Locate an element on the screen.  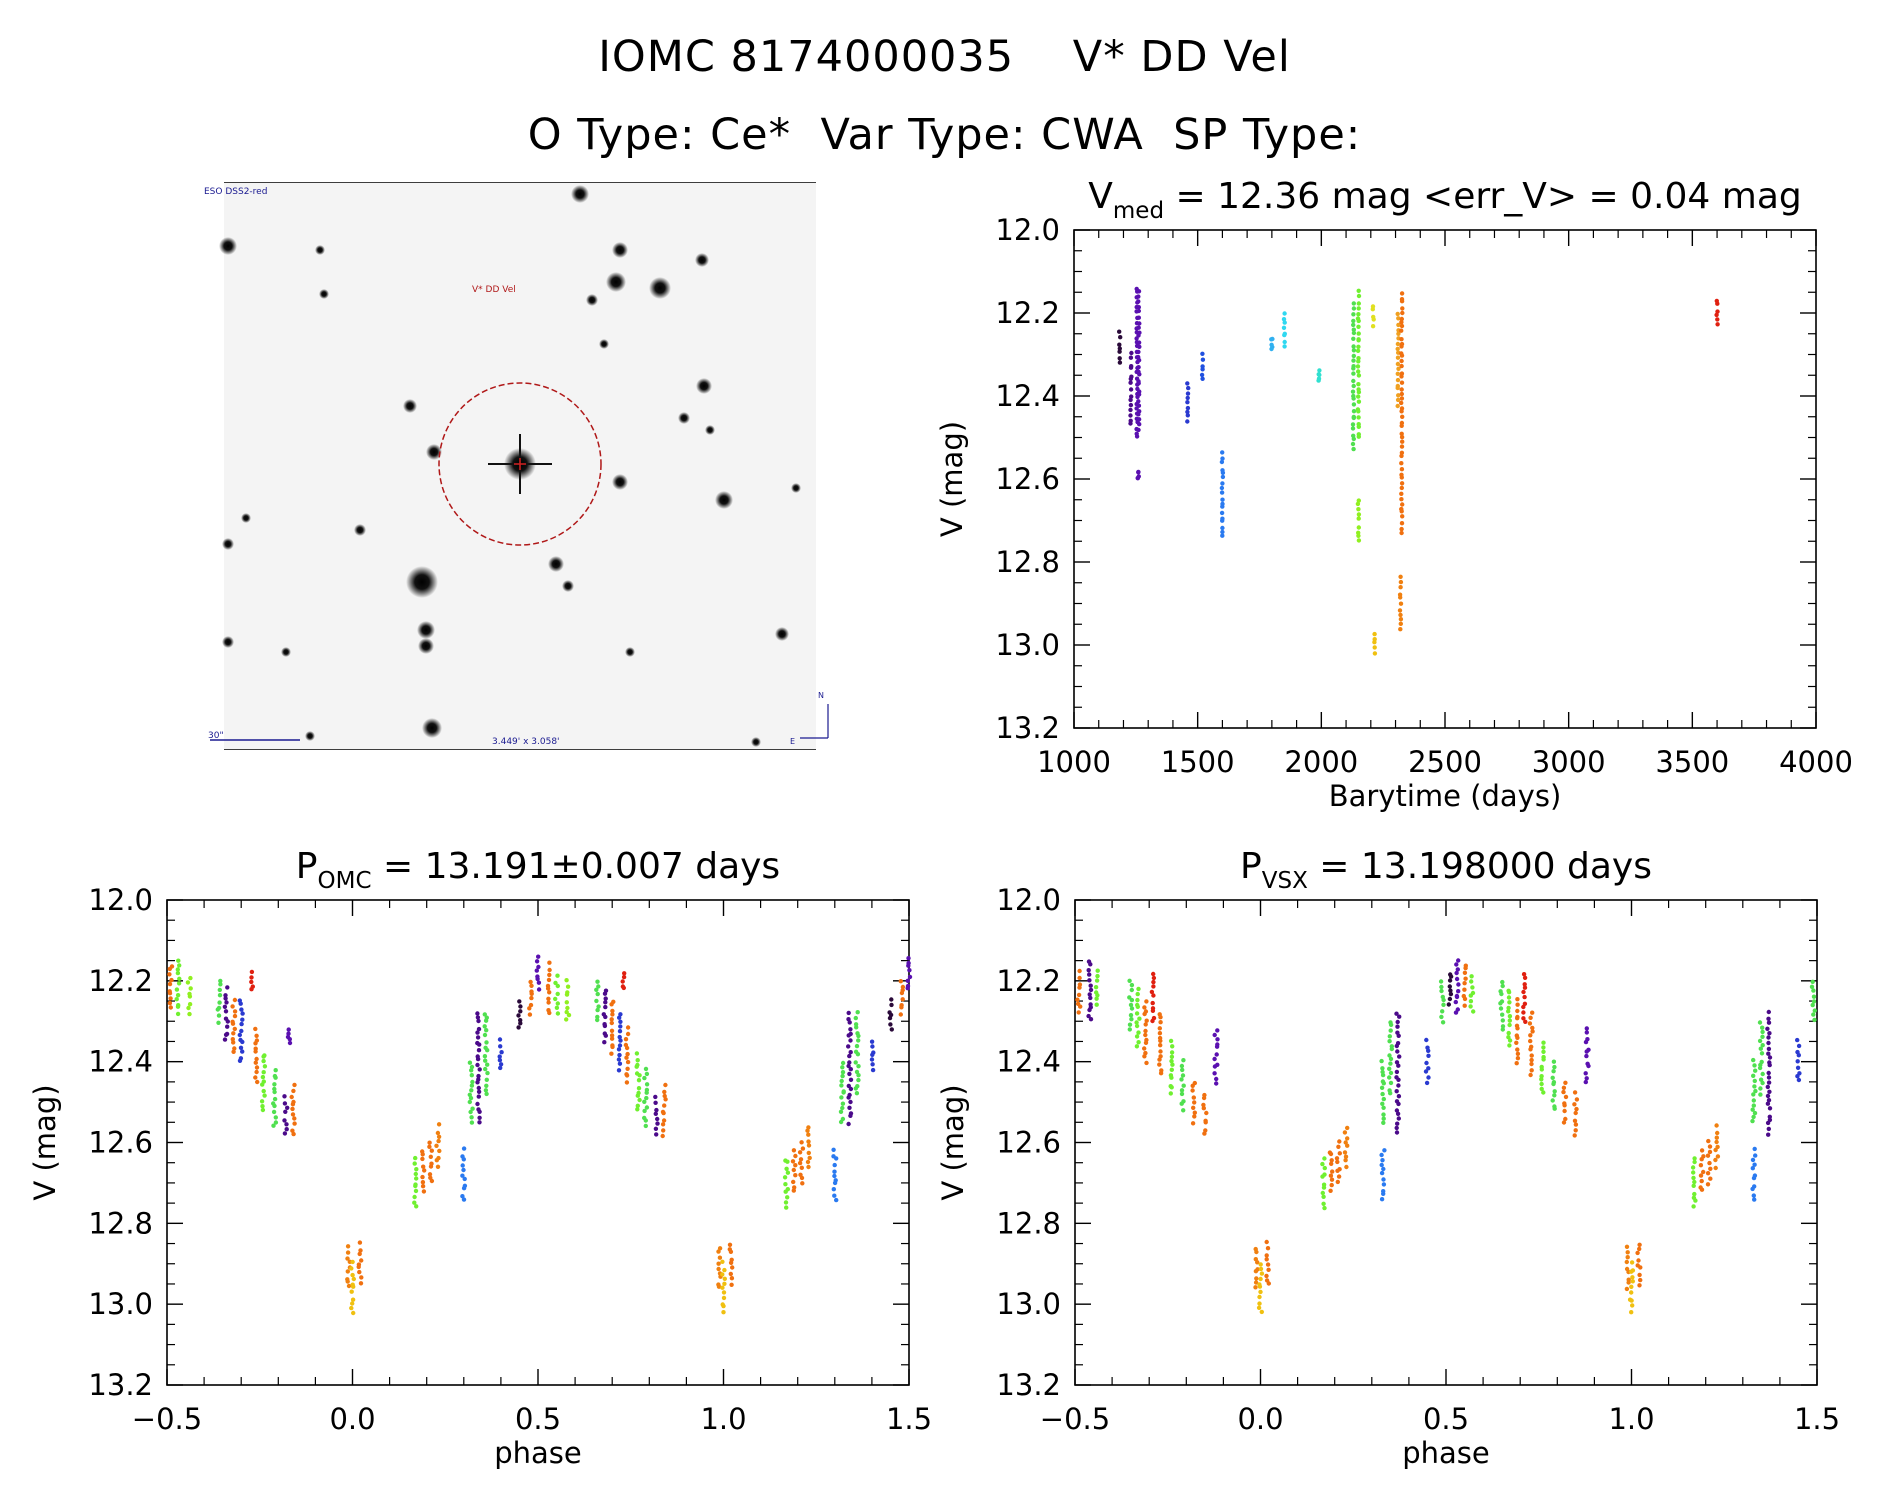
star-field is located at coordinates (510, 466).